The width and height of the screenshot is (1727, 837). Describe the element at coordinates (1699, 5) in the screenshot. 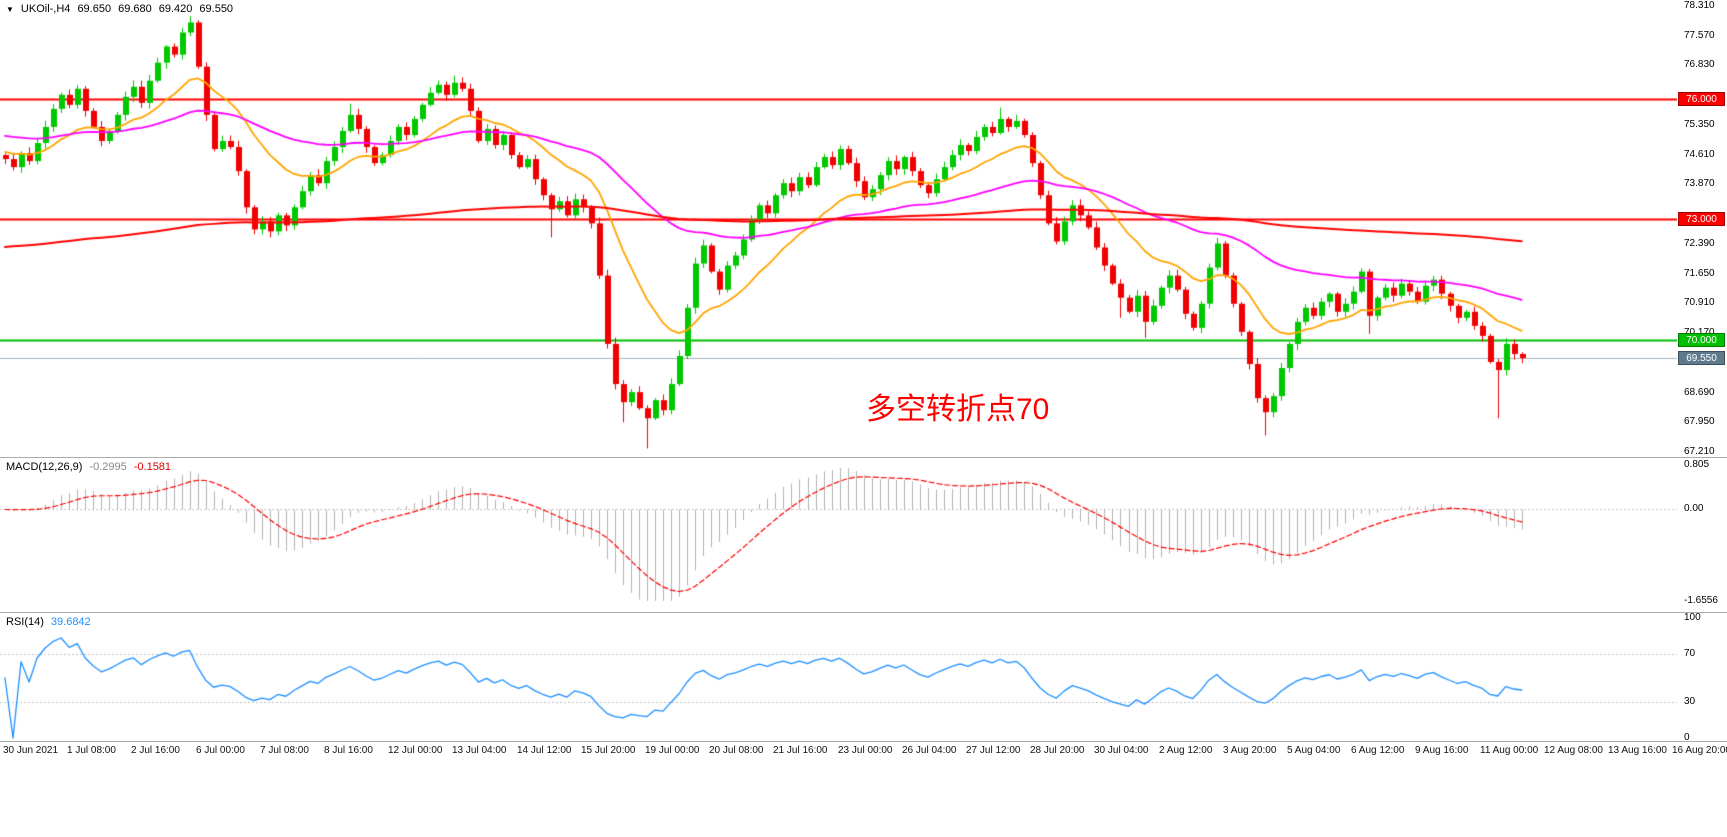

I see `price-tick-label: 78.310` at that location.